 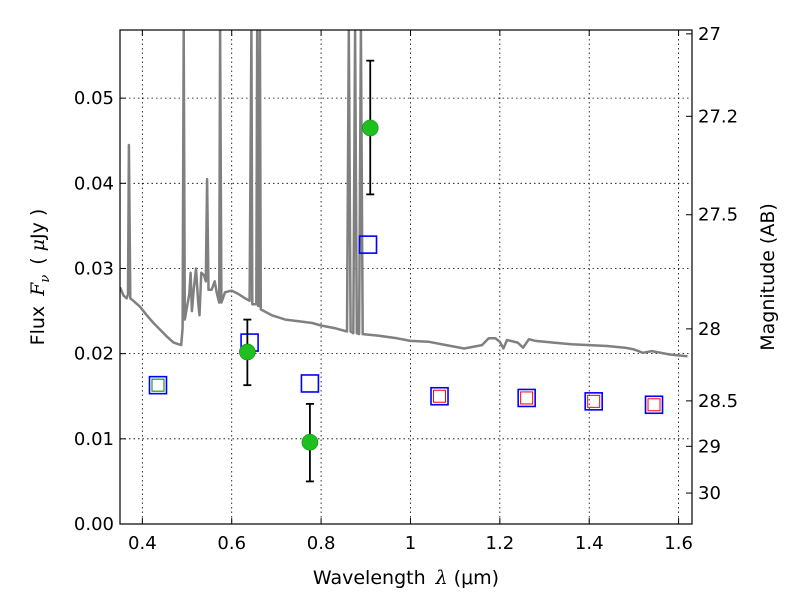 What do you see at coordinates (94, 268) in the screenshot?
I see `y-tick-label: 0.03` at bounding box center [94, 268].